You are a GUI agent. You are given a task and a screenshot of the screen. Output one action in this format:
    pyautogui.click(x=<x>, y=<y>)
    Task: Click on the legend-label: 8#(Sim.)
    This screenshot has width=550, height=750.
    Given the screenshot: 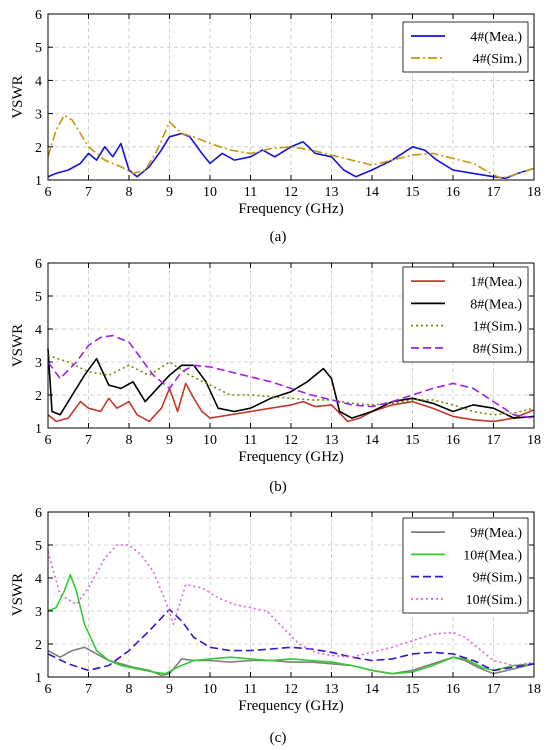 What is the action you would take?
    pyautogui.click(x=498, y=349)
    